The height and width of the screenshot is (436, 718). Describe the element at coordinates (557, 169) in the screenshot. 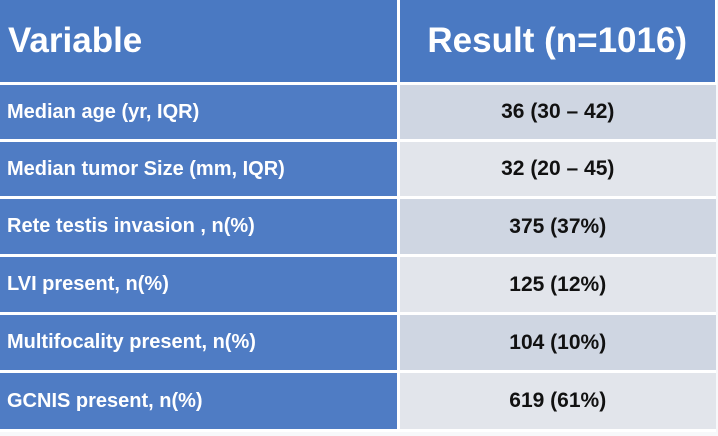

I see `result-cell: 32 (20 – 45)` at that location.